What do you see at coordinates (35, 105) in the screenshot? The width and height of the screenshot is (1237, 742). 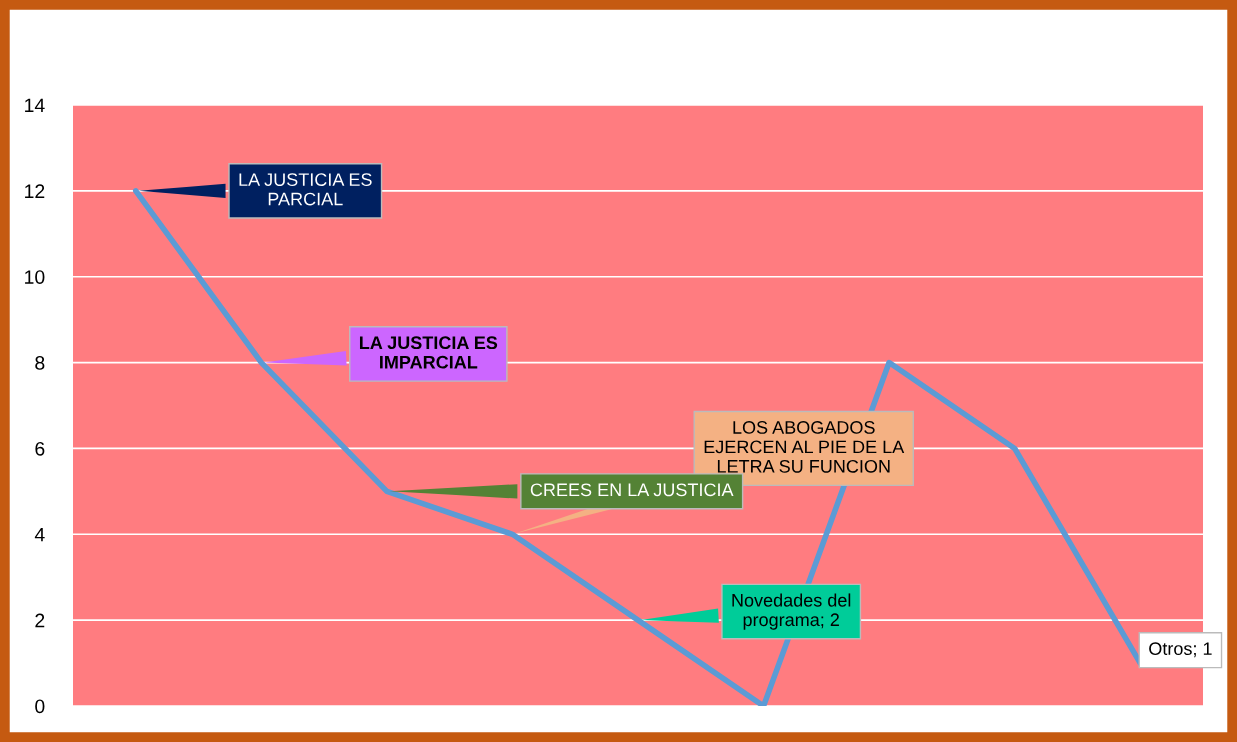 I see `y-tick-label: 14` at bounding box center [35, 105].